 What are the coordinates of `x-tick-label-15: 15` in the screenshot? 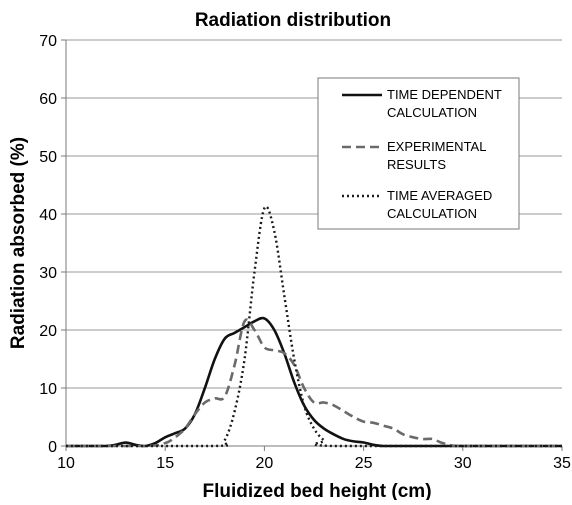 It's located at (165, 463).